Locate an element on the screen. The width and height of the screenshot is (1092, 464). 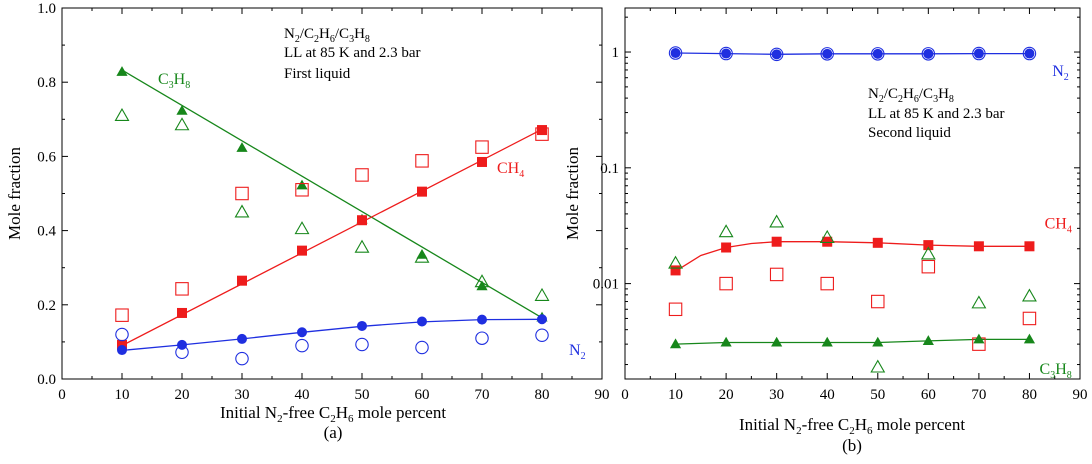
c3h8-label: C3H8 is located at coordinates (174, 81).